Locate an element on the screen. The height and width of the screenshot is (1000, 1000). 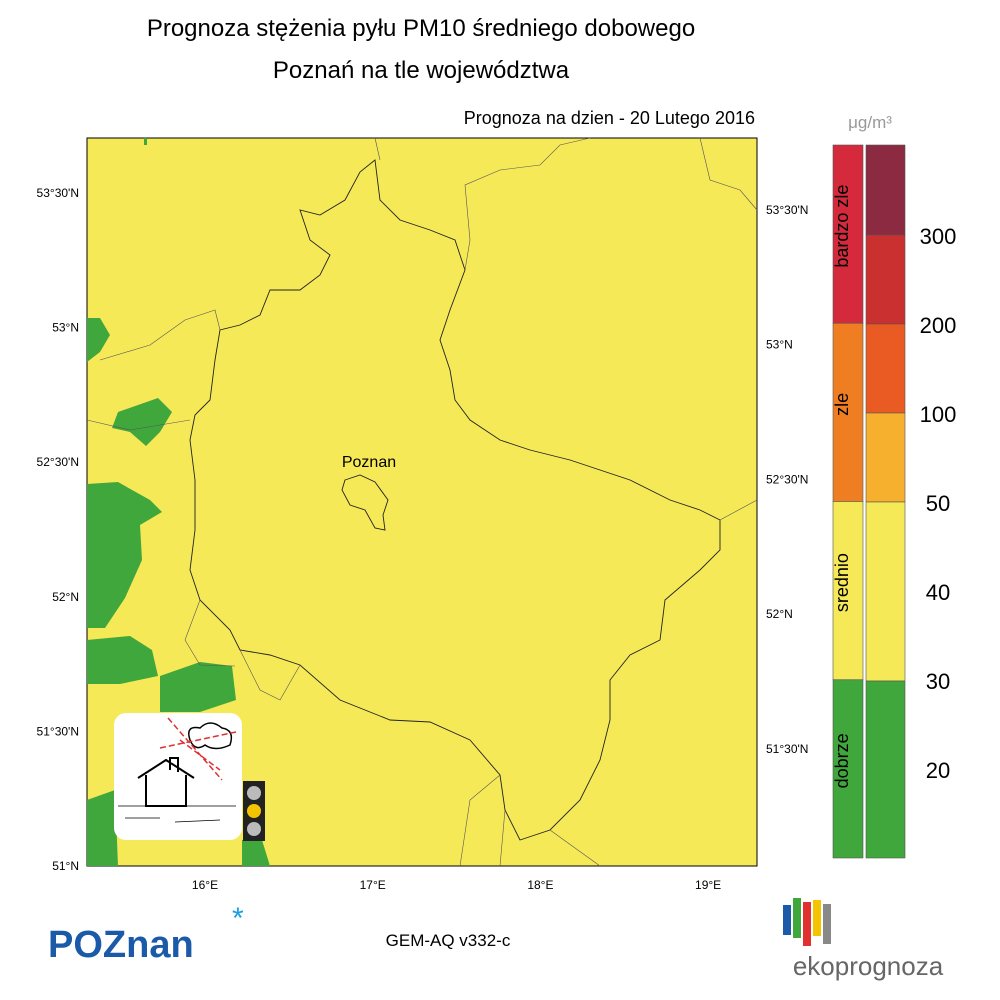
legend-level: 30 is located at coordinates (938, 681).